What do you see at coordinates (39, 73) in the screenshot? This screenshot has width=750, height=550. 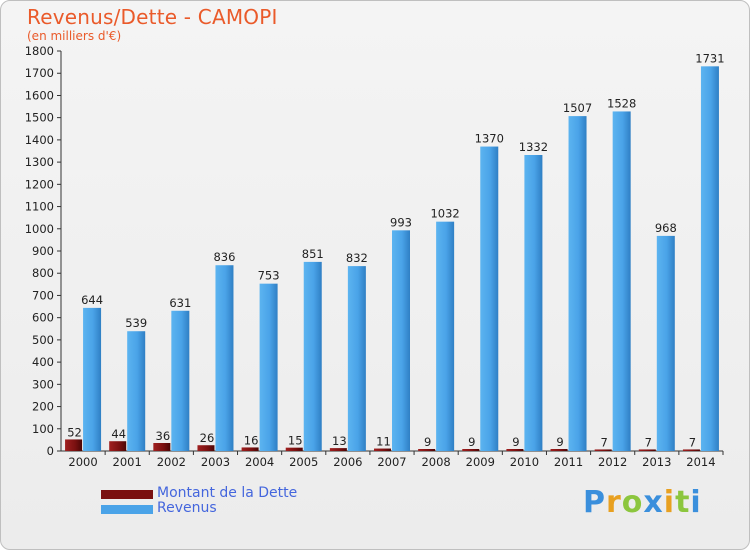 I see `y-tick-label: 1700` at bounding box center [39, 73].